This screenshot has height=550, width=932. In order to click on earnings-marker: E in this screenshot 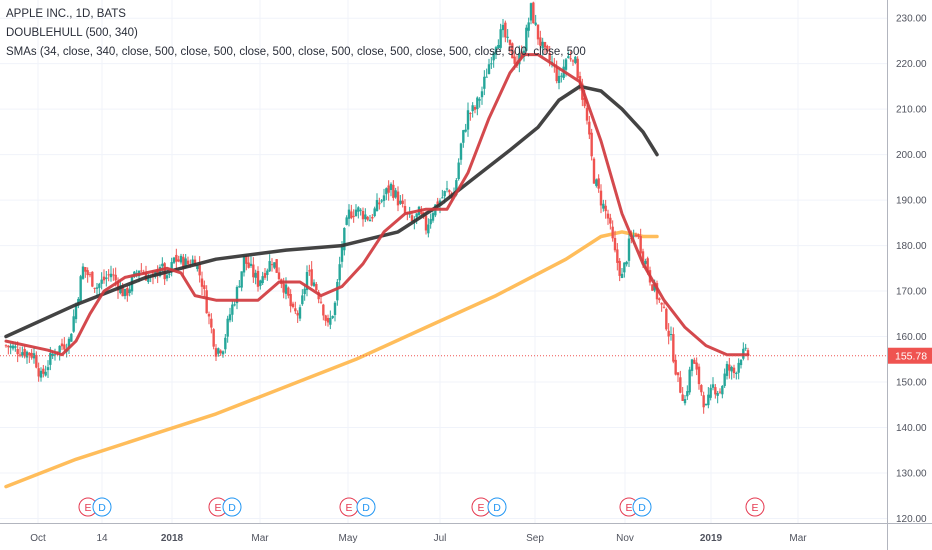, I will do `click(755, 507)`.